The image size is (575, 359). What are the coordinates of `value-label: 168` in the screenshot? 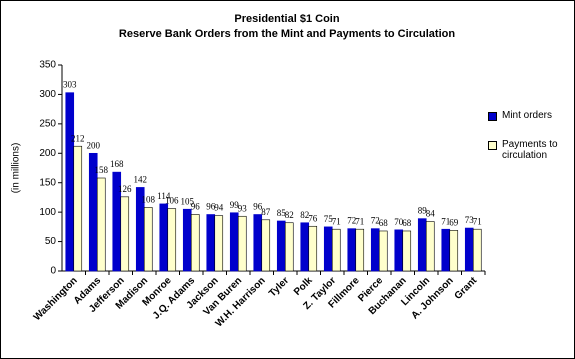 It's located at (117, 164).